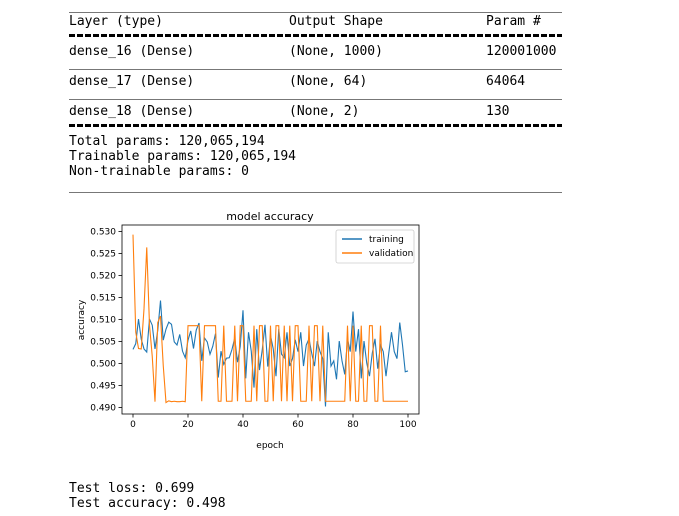  I want to click on legend-label-validation: validation, so click(391, 254).